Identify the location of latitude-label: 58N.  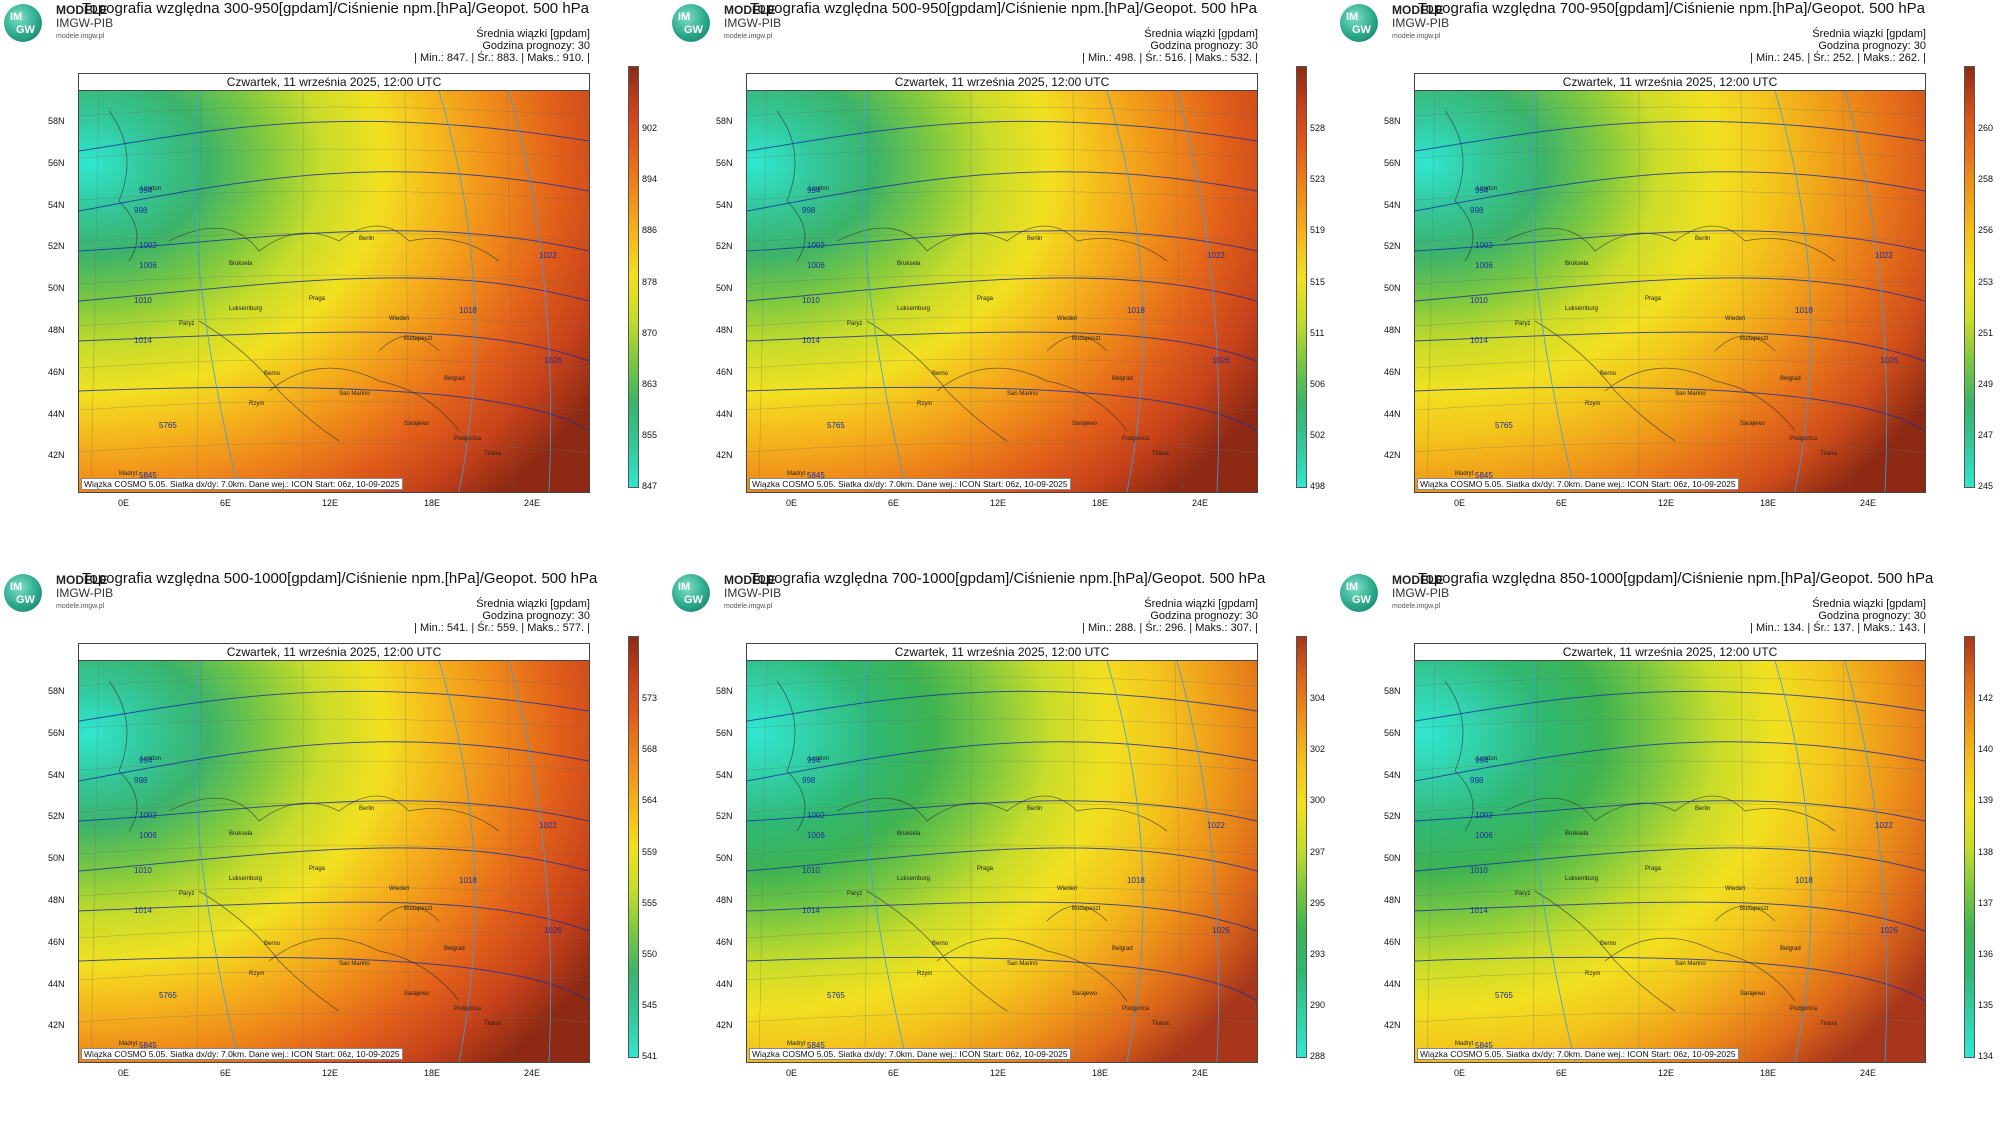
(56, 691).